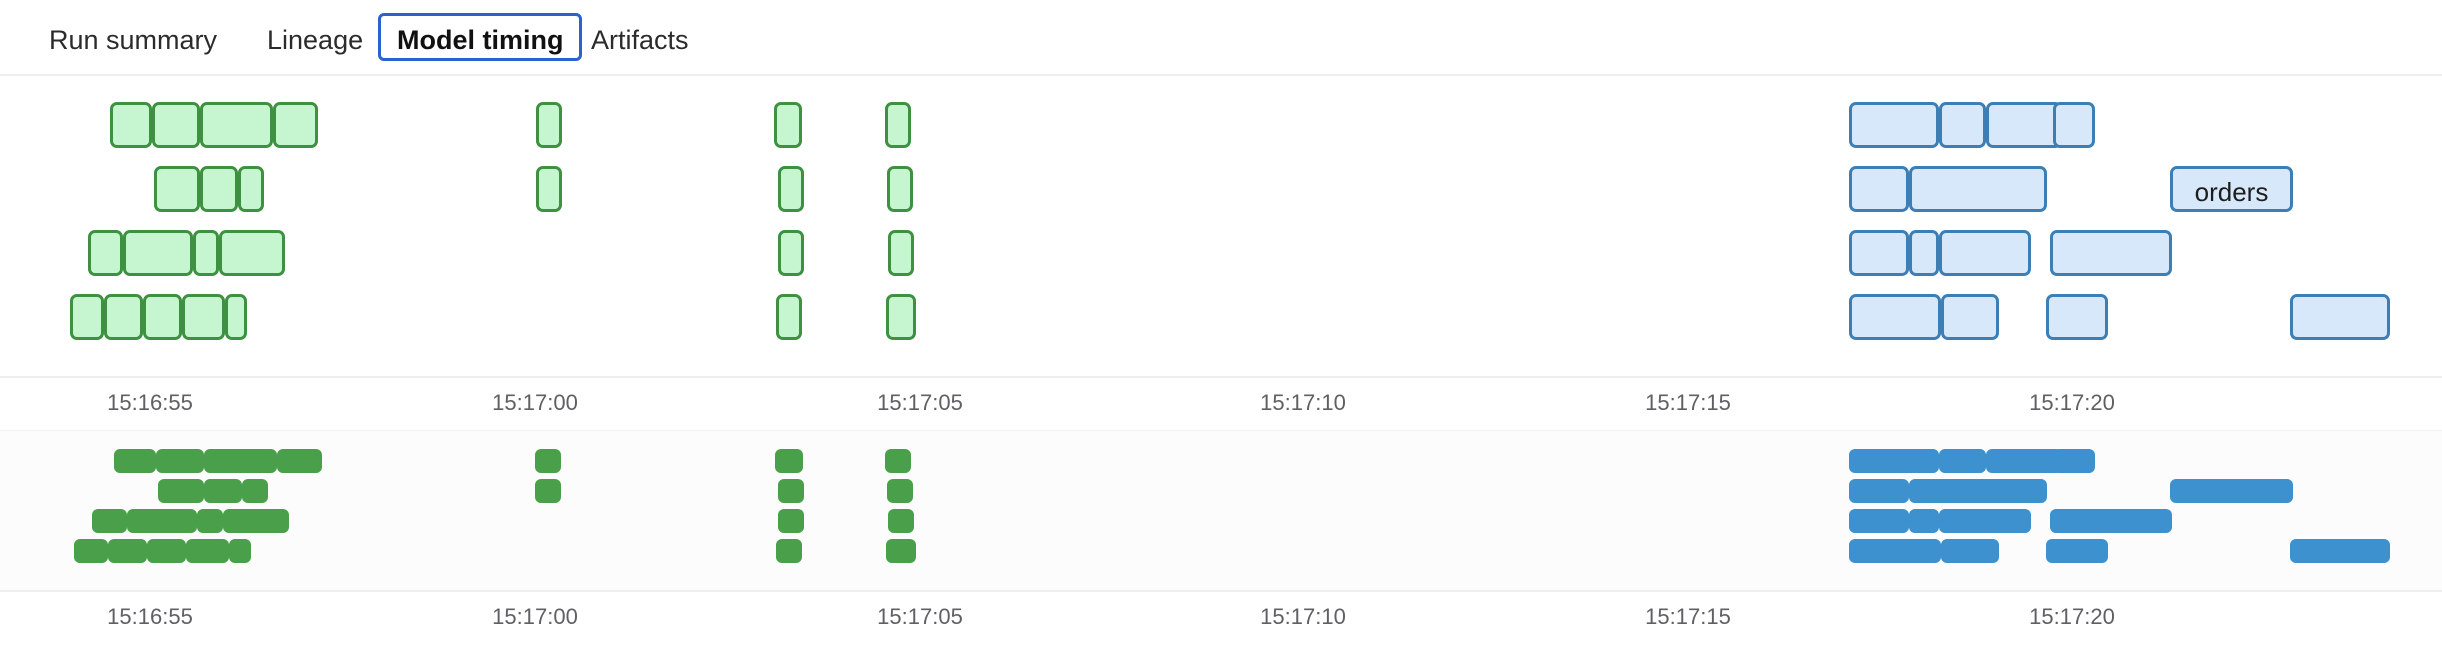 The height and width of the screenshot is (662, 2442). What do you see at coordinates (640, 40) in the screenshot?
I see `tab-artifacts: Artifacts` at bounding box center [640, 40].